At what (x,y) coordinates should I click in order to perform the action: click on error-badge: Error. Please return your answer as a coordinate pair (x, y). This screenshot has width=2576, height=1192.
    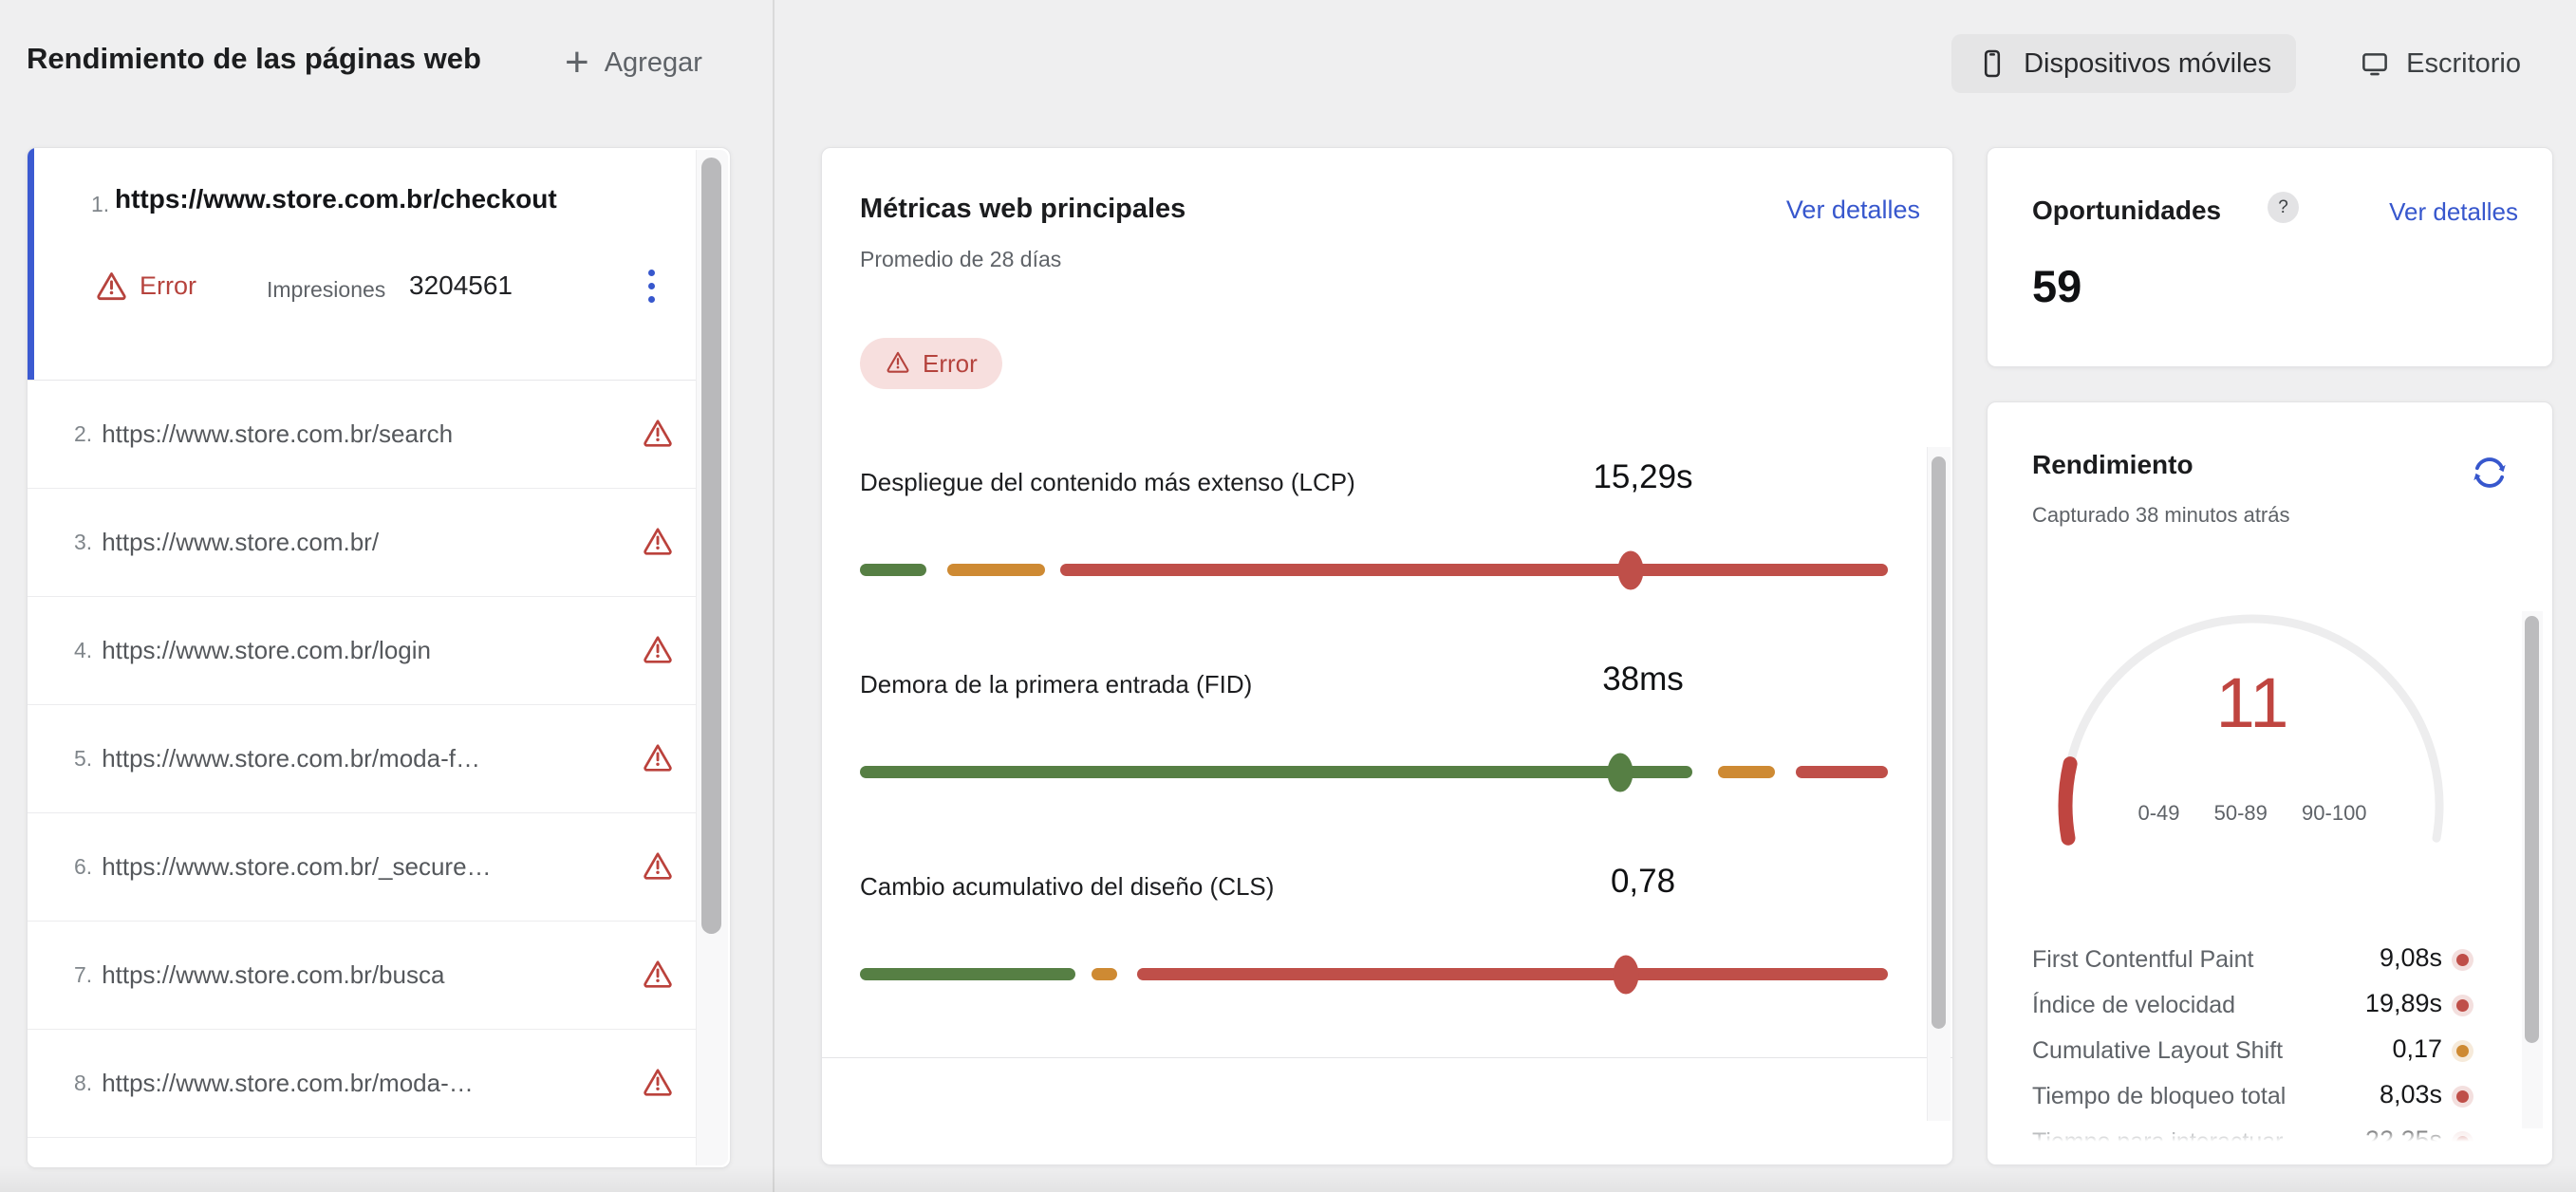
    Looking at the image, I should click on (931, 363).